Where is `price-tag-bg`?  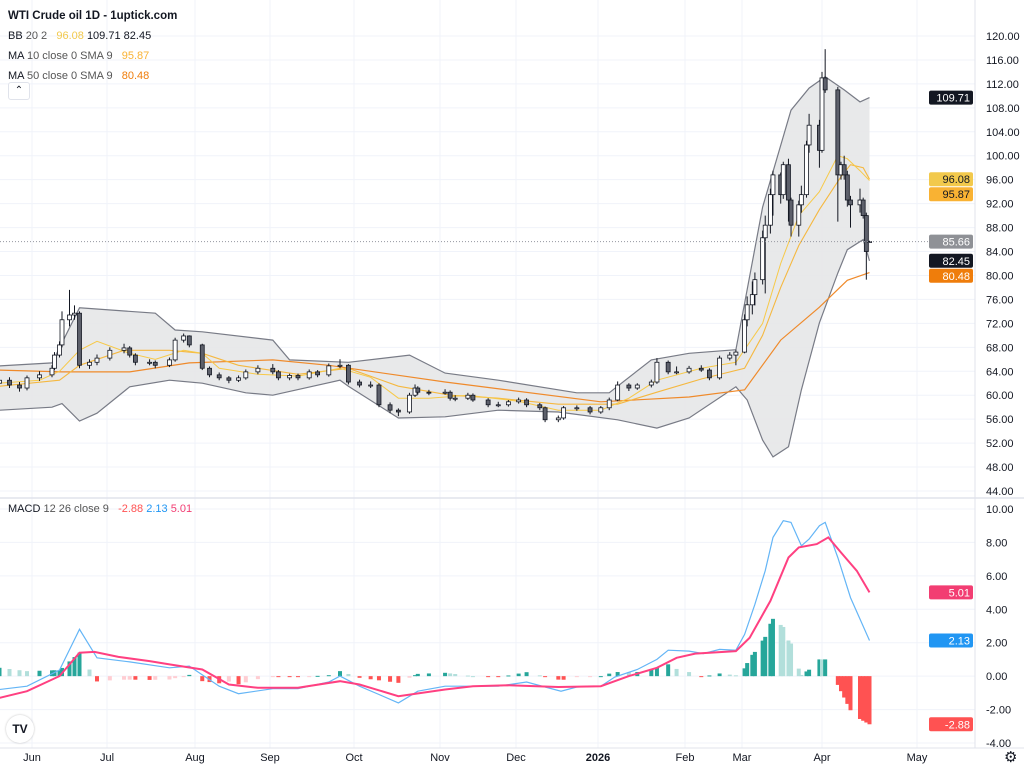 price-tag-bg is located at coordinates (951, 241).